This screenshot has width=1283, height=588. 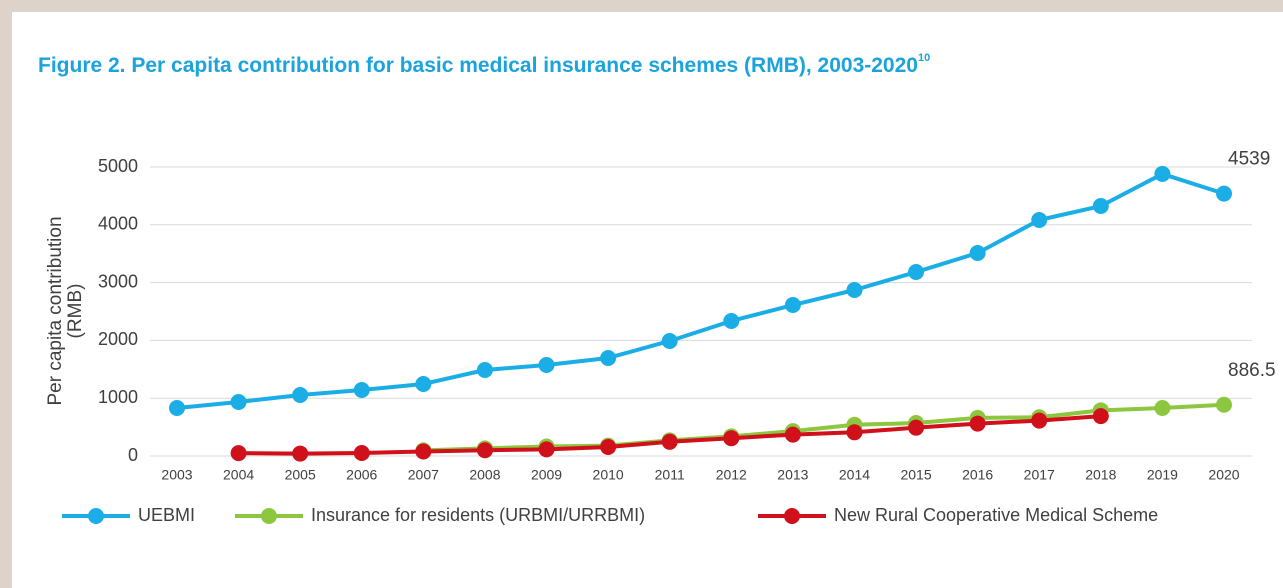 What do you see at coordinates (118, 281) in the screenshot?
I see `y-tick-label: 3000` at bounding box center [118, 281].